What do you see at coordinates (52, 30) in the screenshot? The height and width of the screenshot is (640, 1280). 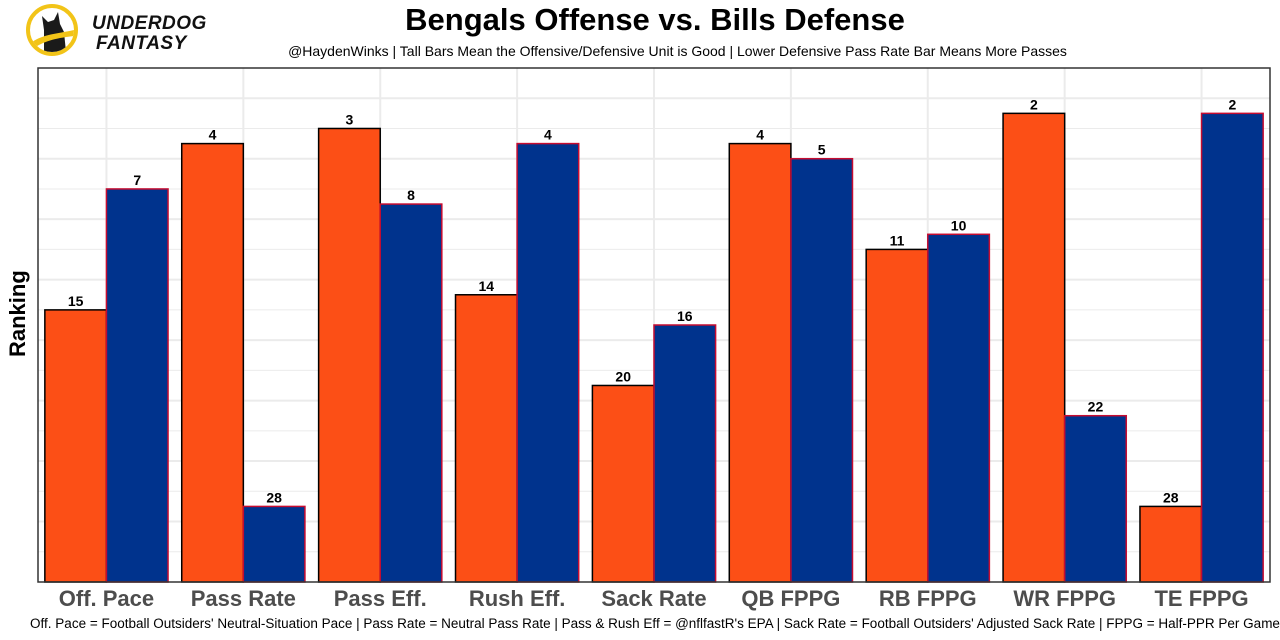 I see `underdog-dog-icon` at bounding box center [52, 30].